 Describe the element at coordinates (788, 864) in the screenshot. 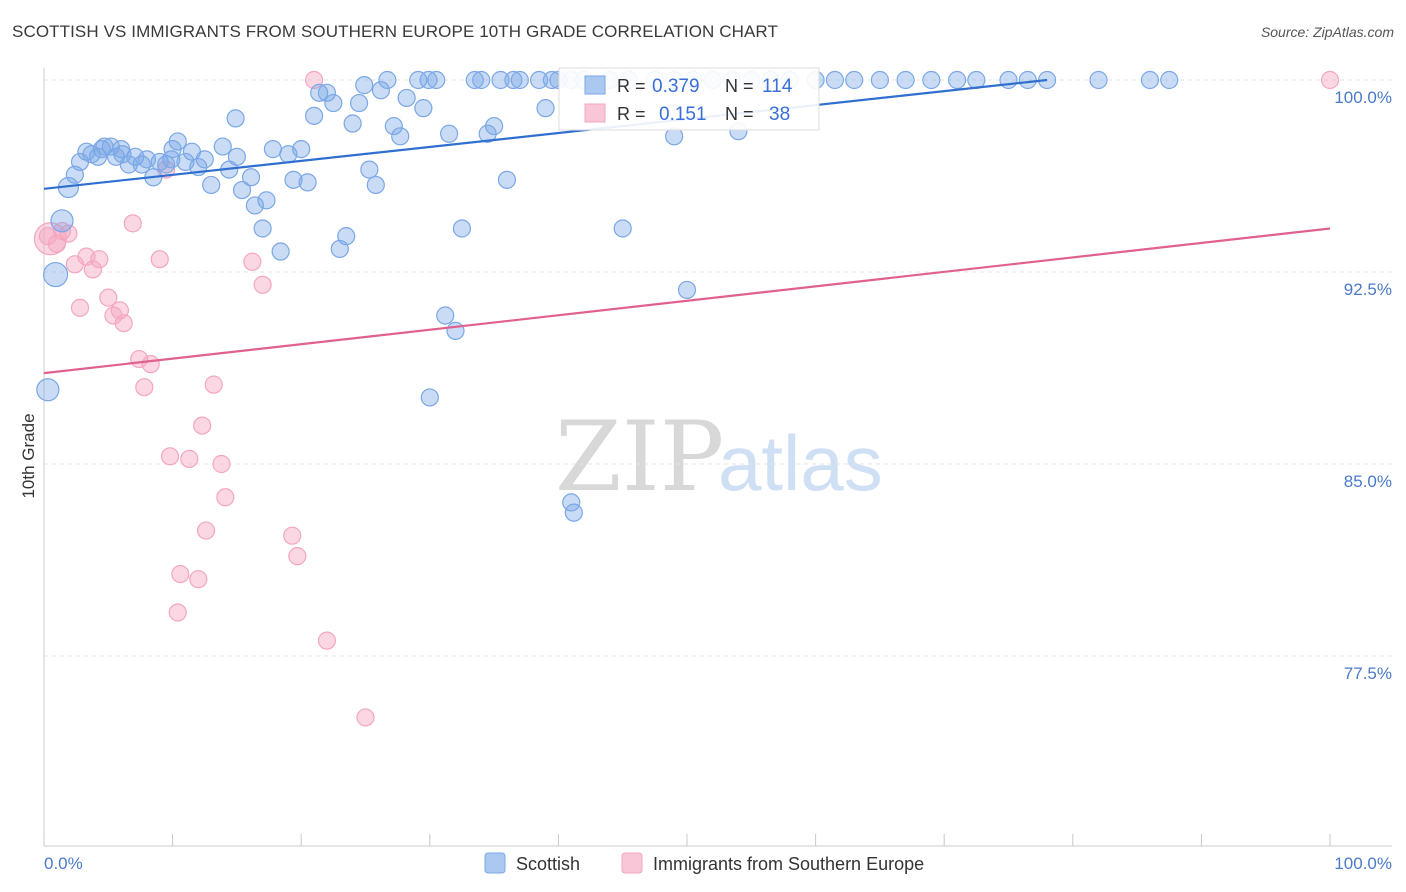

I see `legend-label-southern-europe: Immigrants from Southern Europe` at that location.